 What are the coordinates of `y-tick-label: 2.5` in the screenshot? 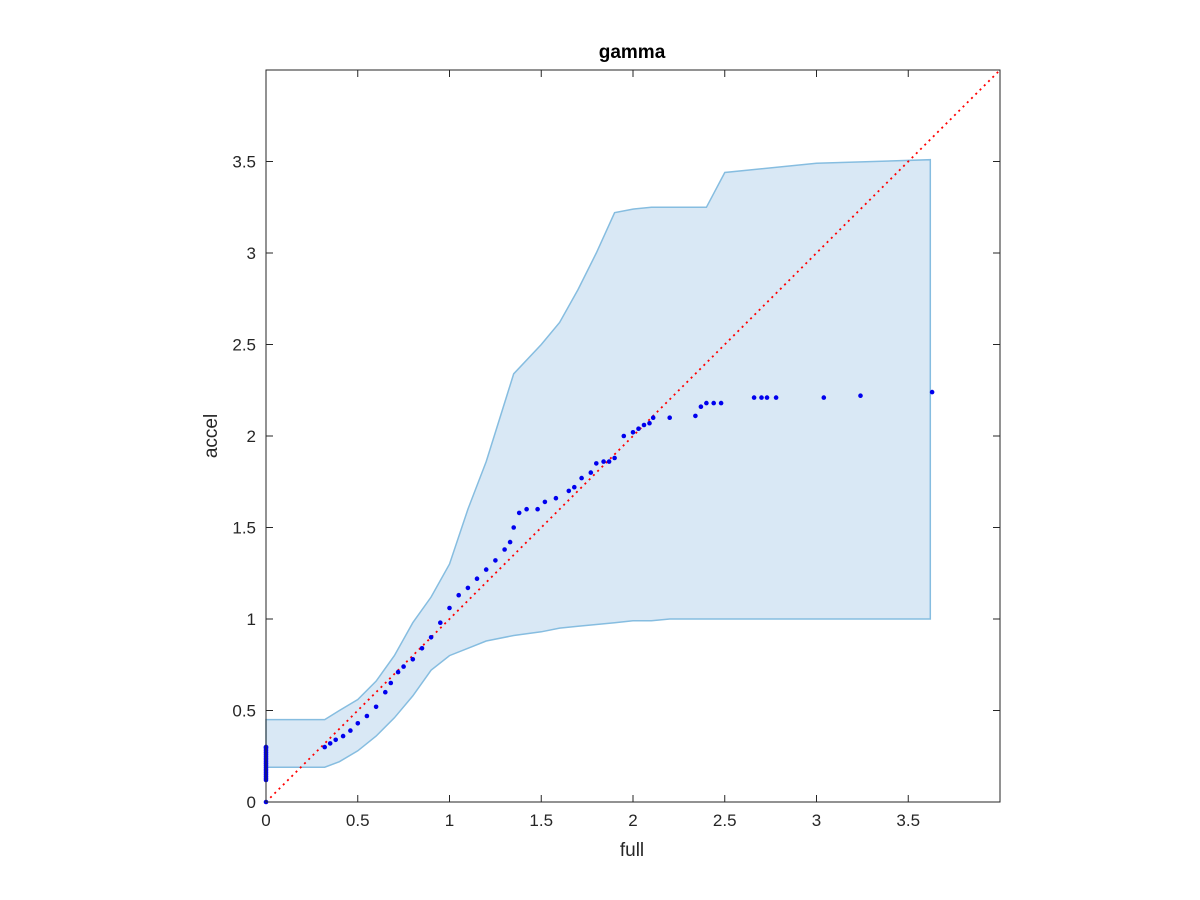 It's located at (244, 345).